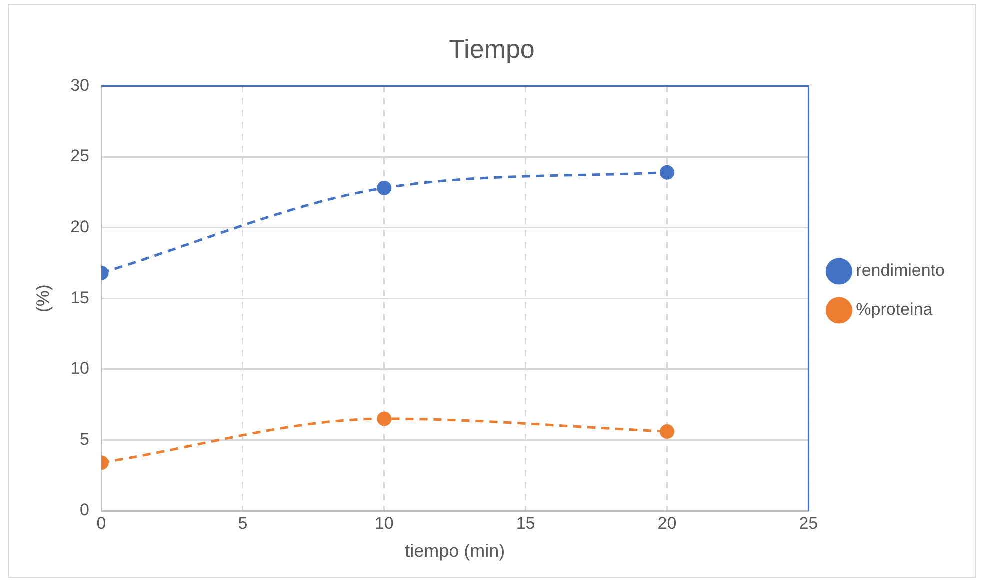 The image size is (982, 582). Describe the element at coordinates (80, 368) in the screenshot. I see `y-tick-label: 10` at that location.